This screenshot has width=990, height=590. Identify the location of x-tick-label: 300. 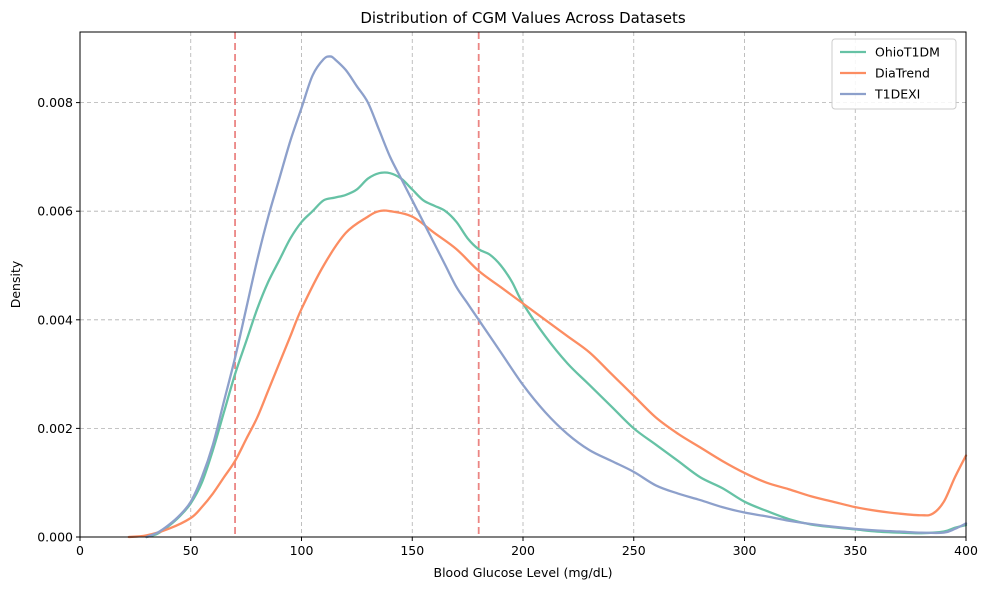
(745, 550).